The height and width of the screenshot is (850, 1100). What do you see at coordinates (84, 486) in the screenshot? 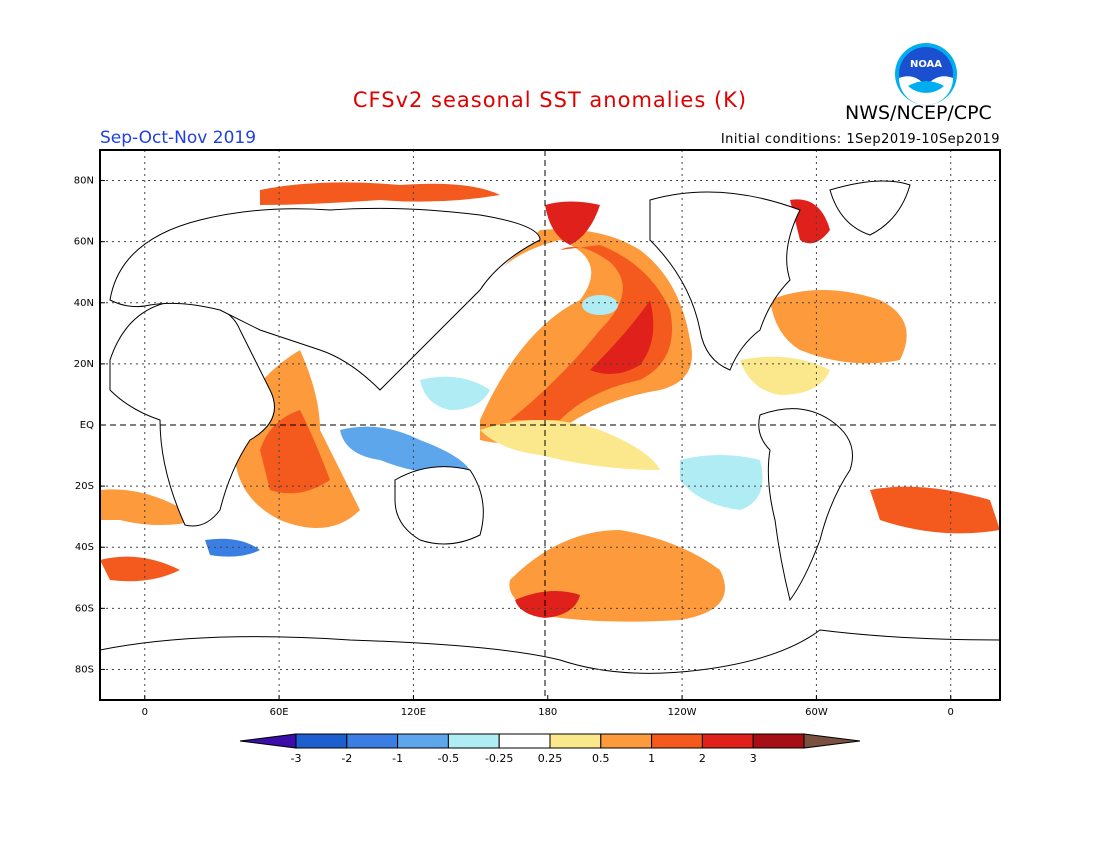
I see `lat-tick-label: 20S` at bounding box center [84, 486].